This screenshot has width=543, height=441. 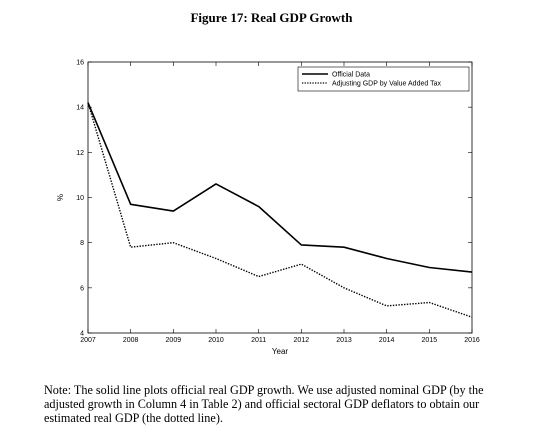 What do you see at coordinates (80, 63) in the screenshot?
I see `y-tick-label: 16` at bounding box center [80, 63].